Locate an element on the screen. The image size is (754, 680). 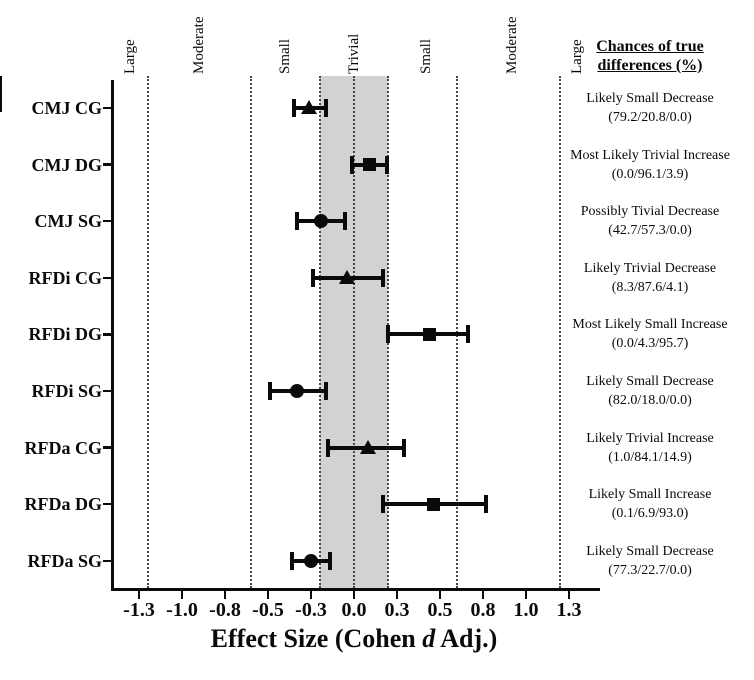
row-label: RFDa CG is located at coordinates (63, 447).